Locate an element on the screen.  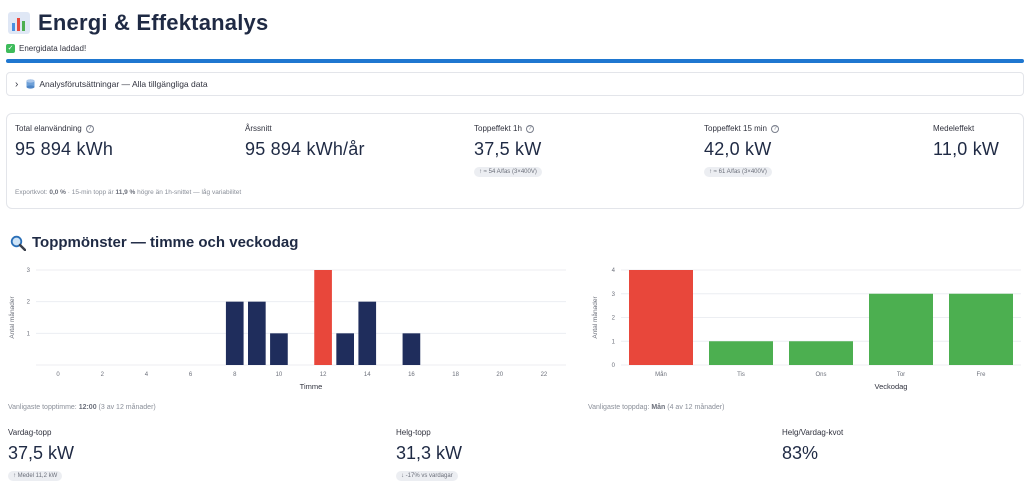
note-value: 12:00 is located at coordinates (87, 407).